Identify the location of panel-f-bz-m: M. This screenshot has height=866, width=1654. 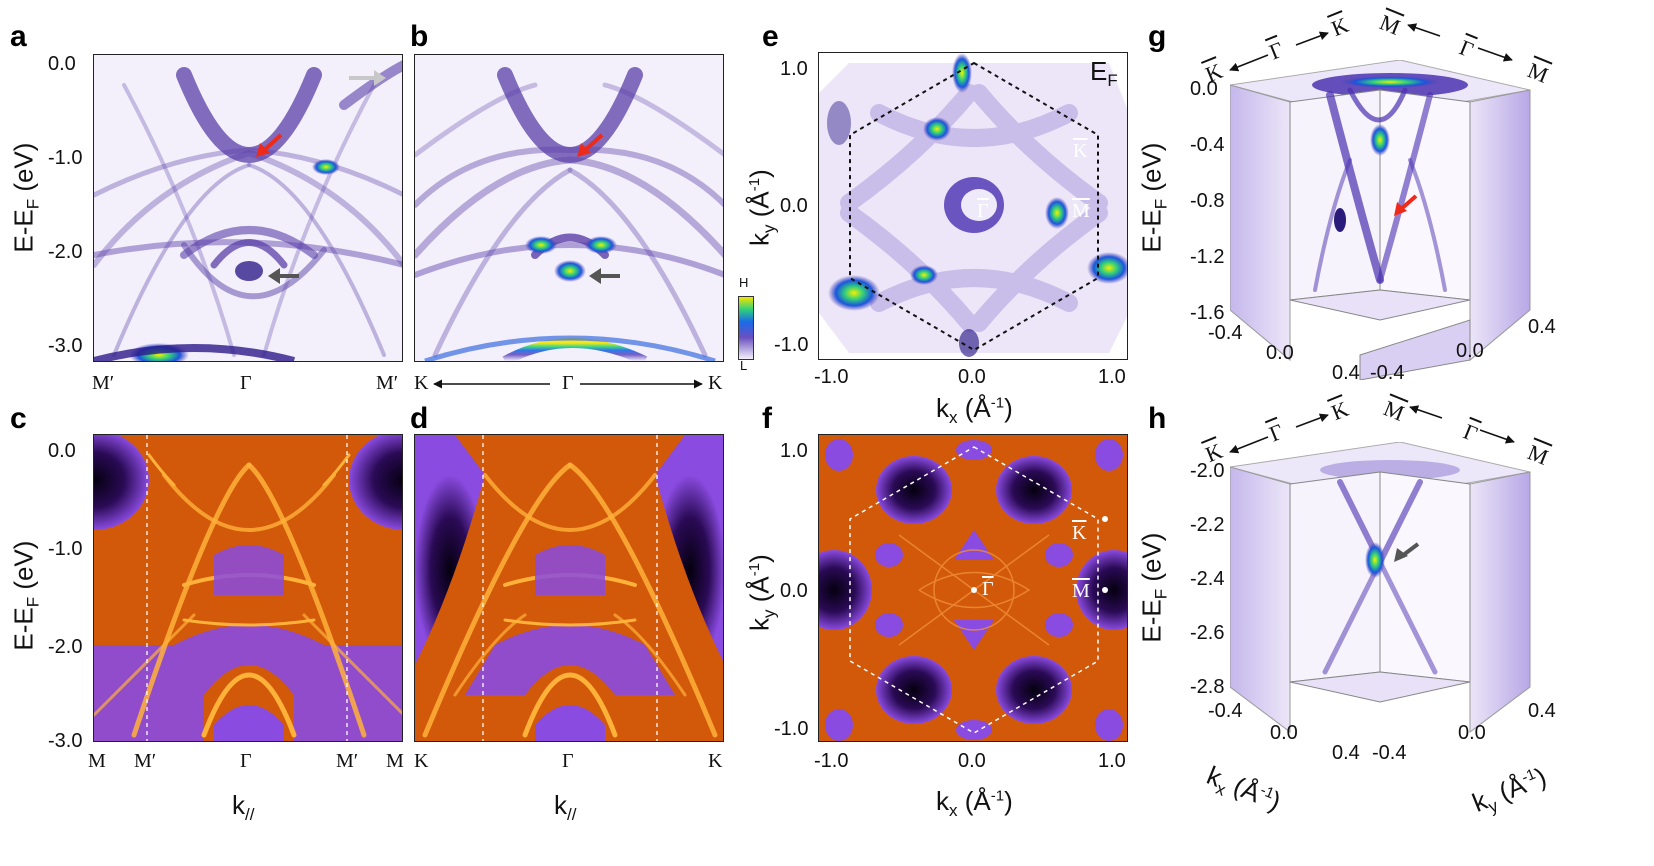
(1081, 591).